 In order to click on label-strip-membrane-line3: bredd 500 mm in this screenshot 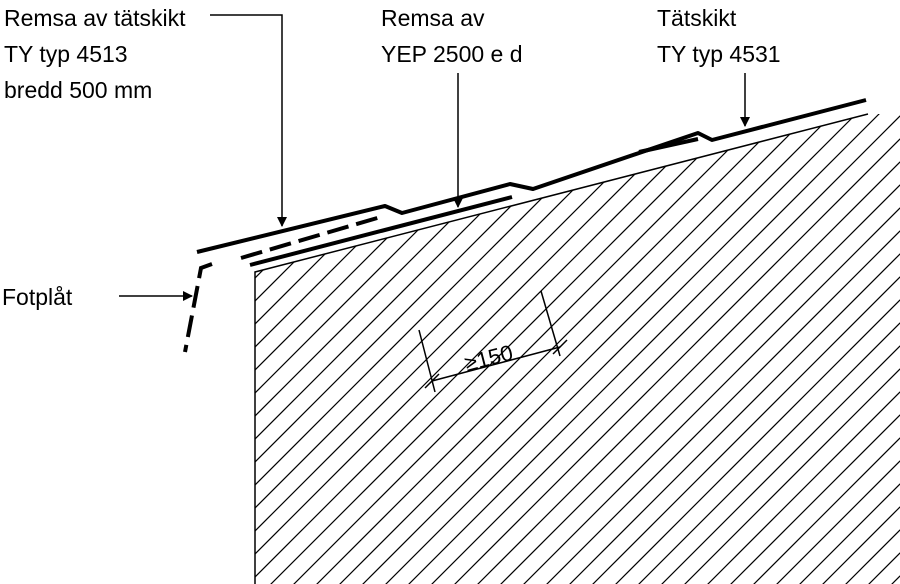, I will do `click(78, 90)`.